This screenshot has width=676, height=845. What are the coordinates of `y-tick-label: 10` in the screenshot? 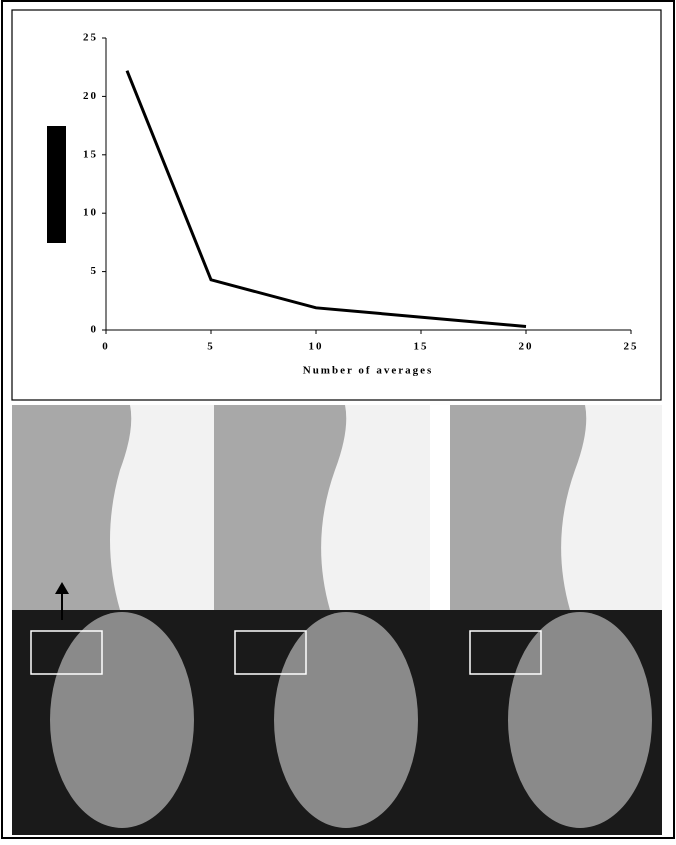 It's located at (90, 213).